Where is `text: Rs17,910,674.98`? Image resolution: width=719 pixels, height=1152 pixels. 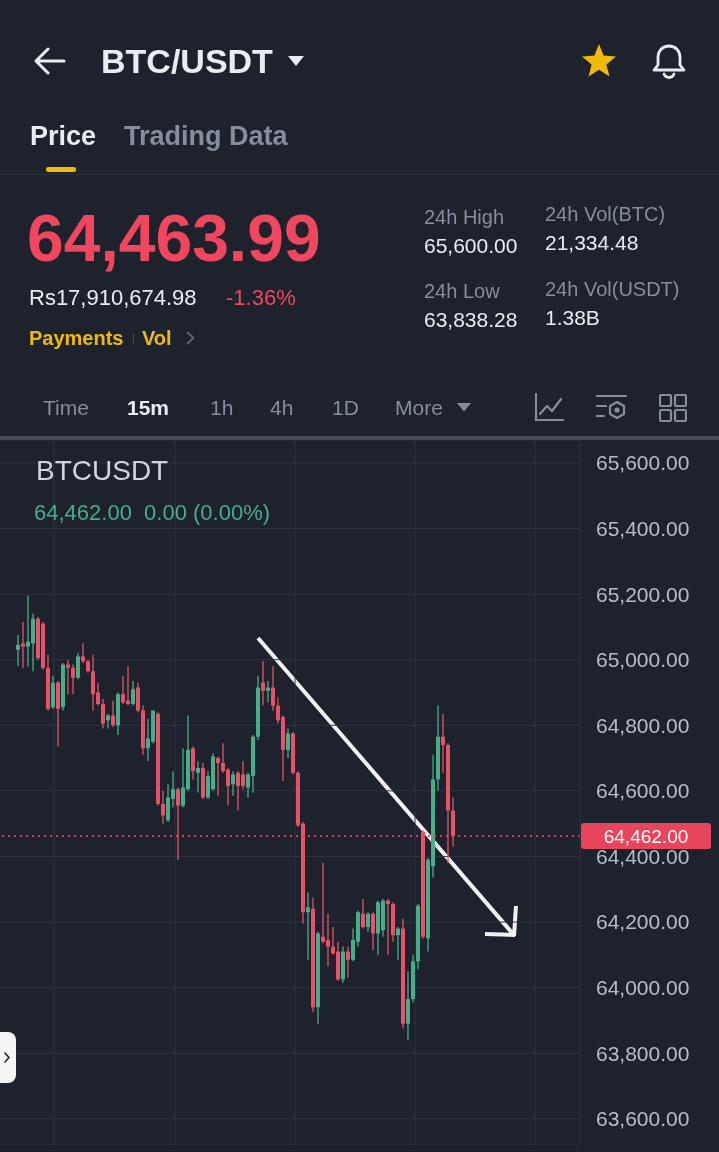 text: Rs17,910,674.98 is located at coordinates (113, 298).